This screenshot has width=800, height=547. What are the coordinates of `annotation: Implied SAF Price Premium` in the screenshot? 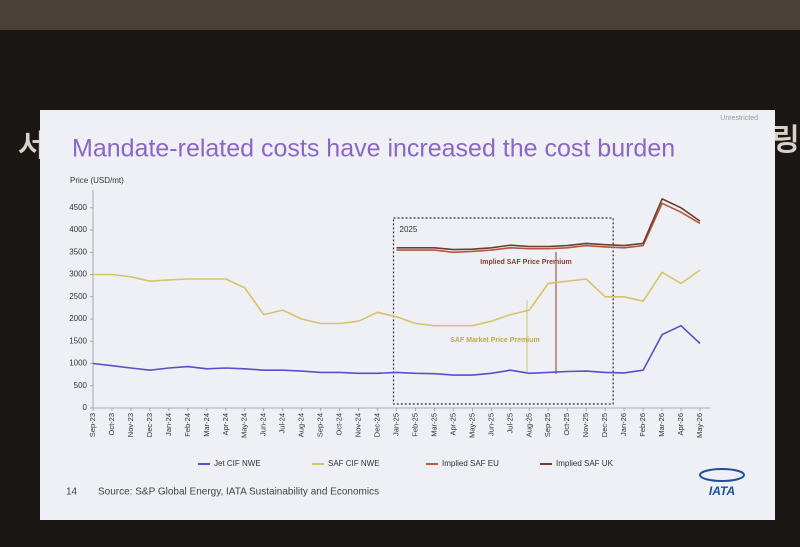 It's located at (525, 262).